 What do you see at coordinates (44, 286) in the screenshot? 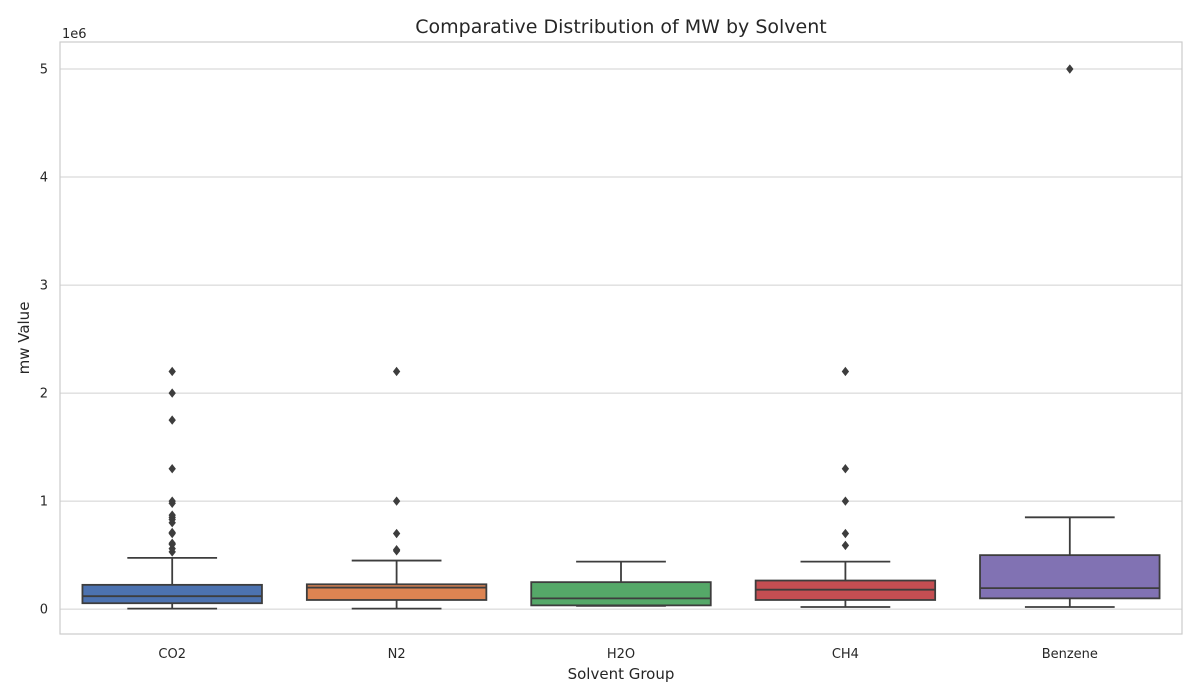
I see `y-tick-label: 3` at bounding box center [44, 286].